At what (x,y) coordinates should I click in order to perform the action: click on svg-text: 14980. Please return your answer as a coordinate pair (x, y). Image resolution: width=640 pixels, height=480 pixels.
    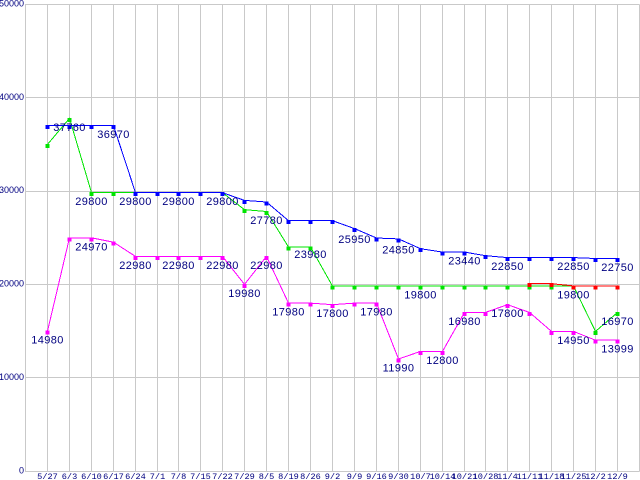
    Looking at the image, I should click on (47, 341).